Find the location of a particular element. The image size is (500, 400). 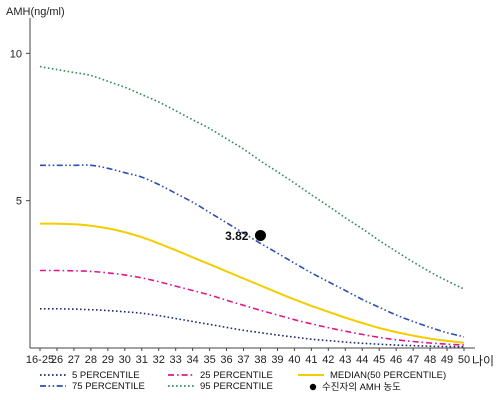

legend-label: 5 PERCENTILE is located at coordinates (106, 375).